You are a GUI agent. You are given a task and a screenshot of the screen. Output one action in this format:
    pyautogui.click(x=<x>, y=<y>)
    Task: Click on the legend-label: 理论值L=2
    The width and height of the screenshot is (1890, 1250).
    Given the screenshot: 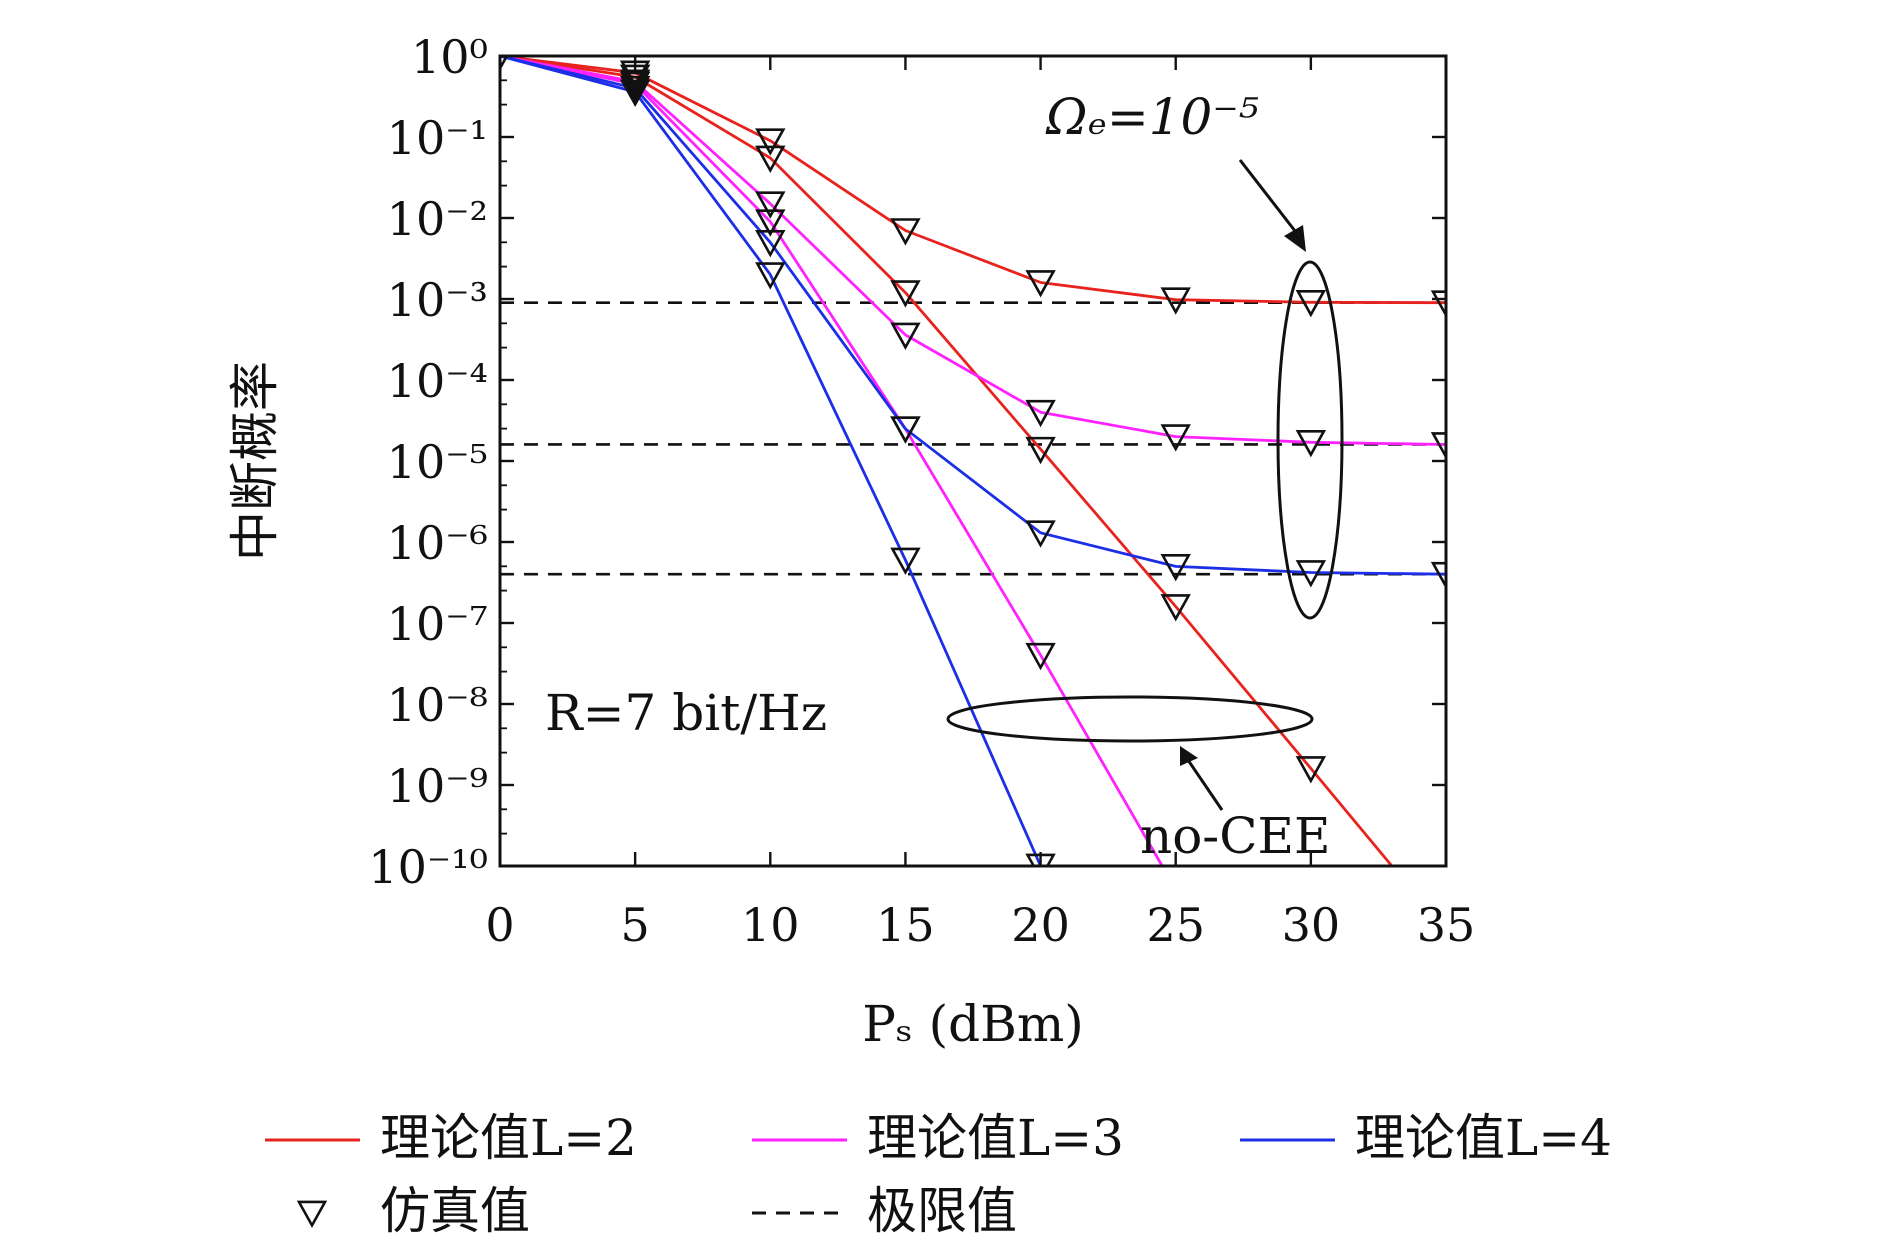 What is the action you would take?
    pyautogui.click(x=508, y=1138)
    